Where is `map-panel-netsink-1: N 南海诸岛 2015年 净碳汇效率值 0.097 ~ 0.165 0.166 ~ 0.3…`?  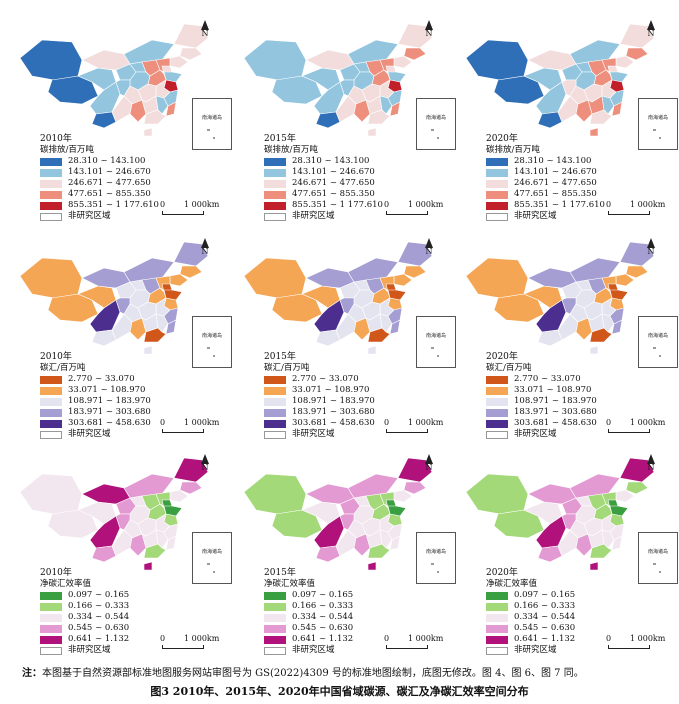 map-panel-netsink-1: N 南海诸岛 2015年 净碳汇效率值 0.097 ~ 0.165 0.166 ~ 0.3… is located at coordinates (347, 551).